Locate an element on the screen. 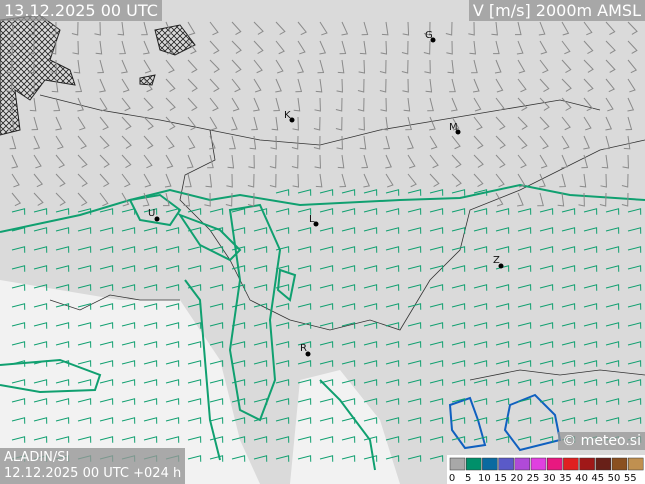  run: 12.12.2025 00 UTC +024 h is located at coordinates (93, 473).